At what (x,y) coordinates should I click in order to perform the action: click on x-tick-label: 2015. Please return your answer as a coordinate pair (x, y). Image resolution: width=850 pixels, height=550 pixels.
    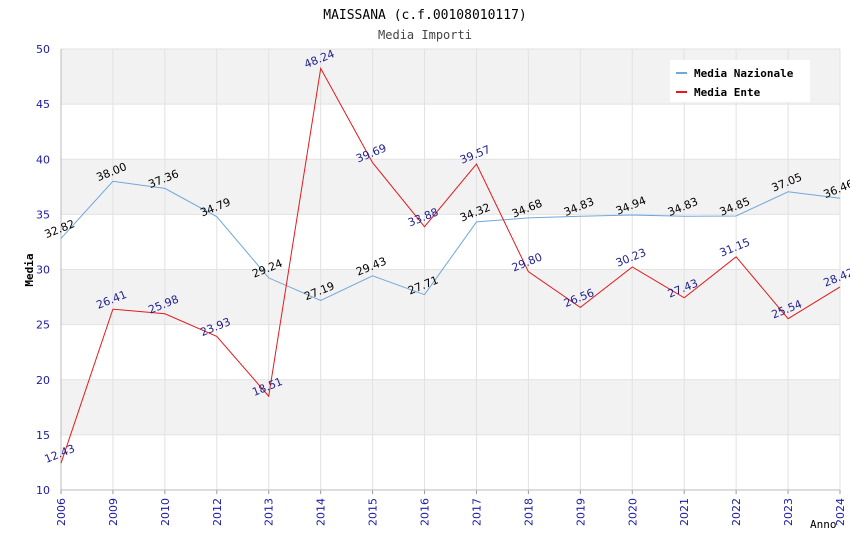
    Looking at the image, I should click on (373, 512).